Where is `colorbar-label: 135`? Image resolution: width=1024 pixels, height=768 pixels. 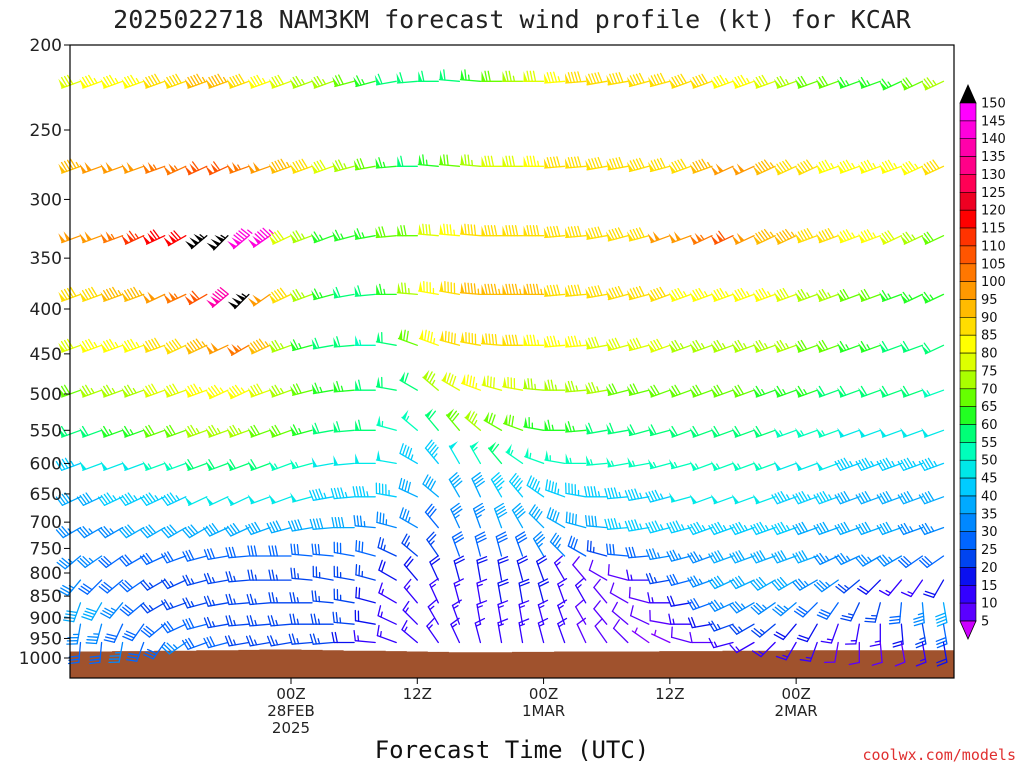
colorbar-label: 135 is located at coordinates (993, 157).